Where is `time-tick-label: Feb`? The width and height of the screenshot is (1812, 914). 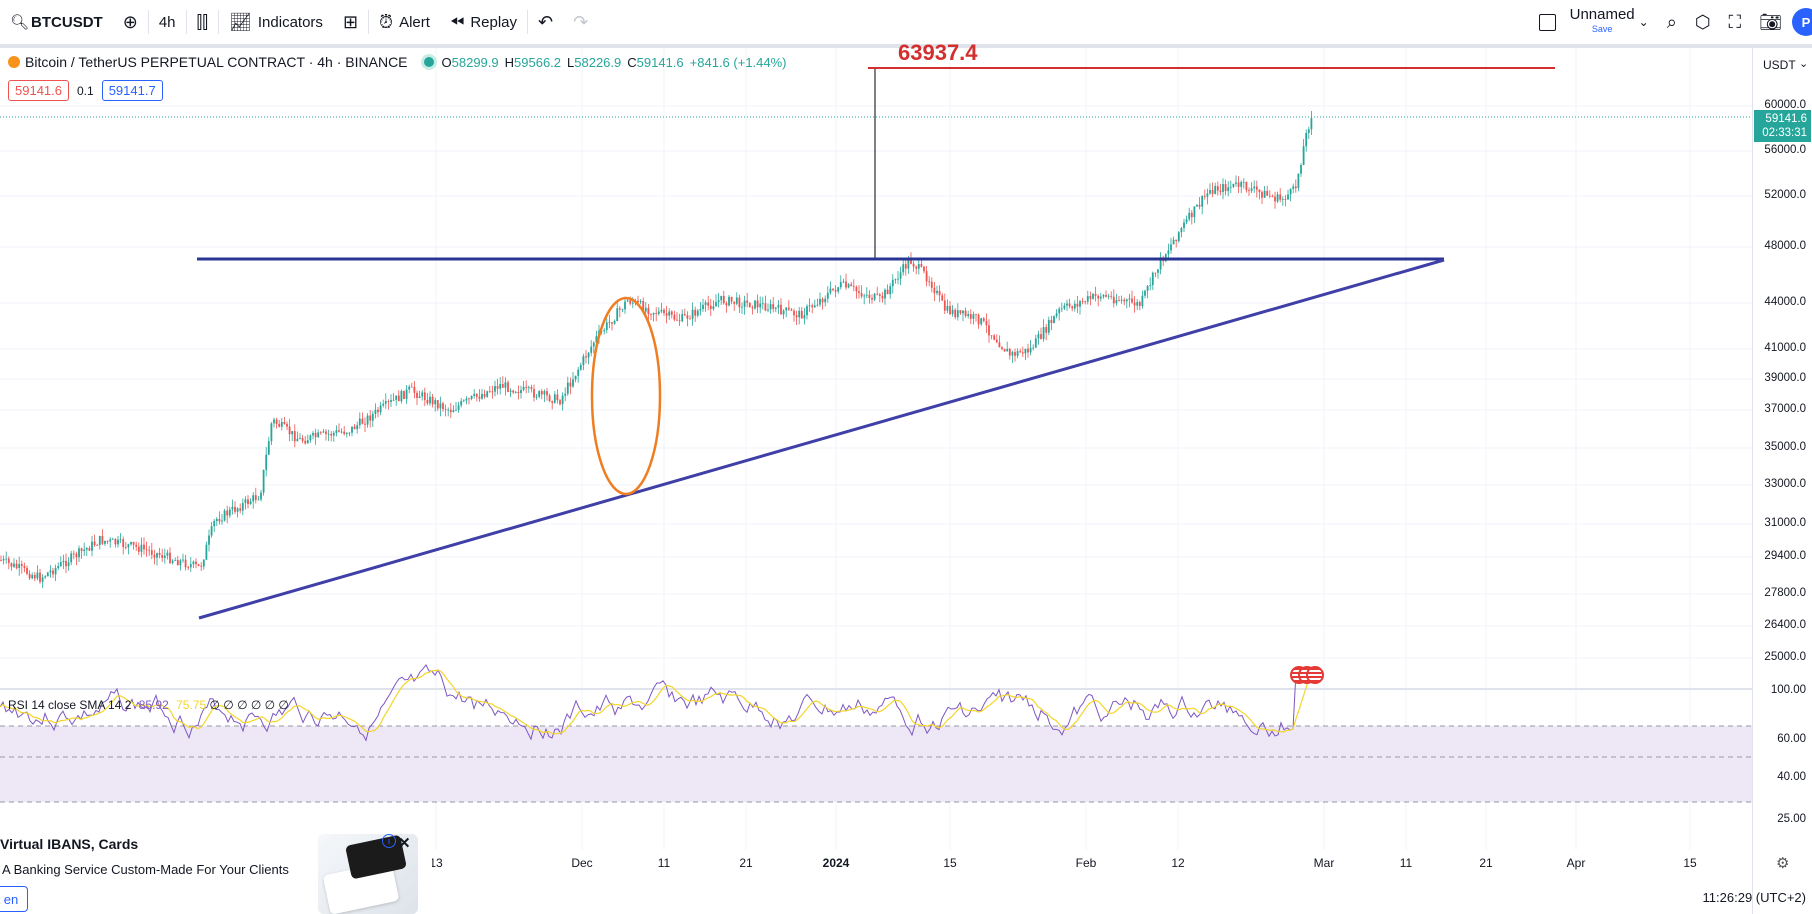 time-tick-label: Feb is located at coordinates (1086, 863).